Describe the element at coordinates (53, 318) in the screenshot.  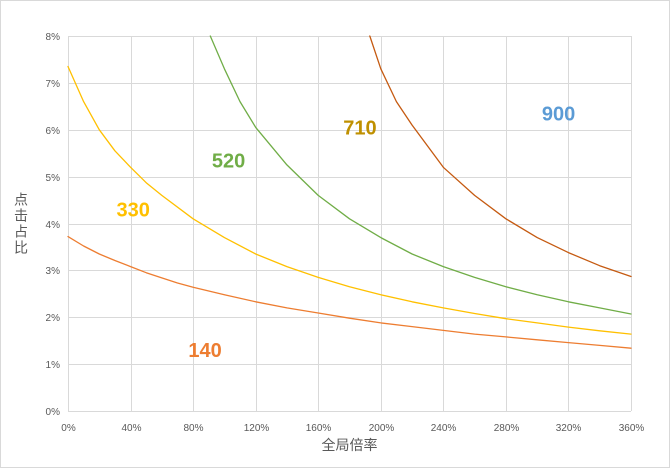
I see `y-tick-label: 2%` at that location.